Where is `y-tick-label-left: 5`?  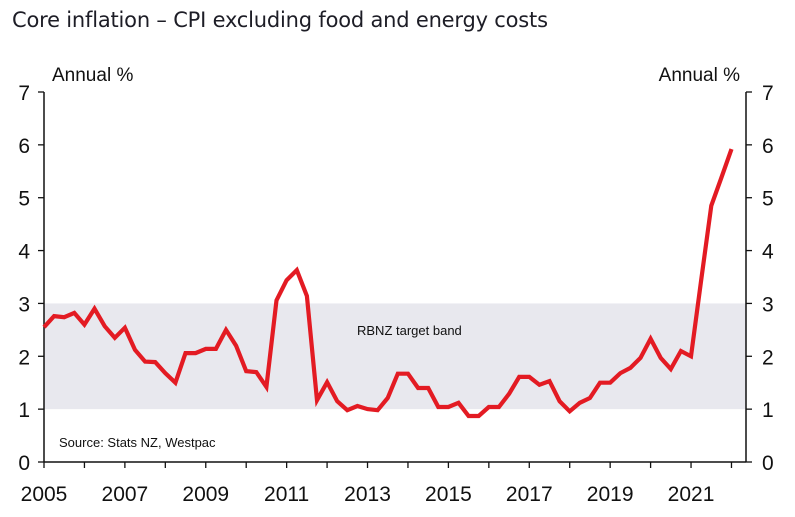 y-tick-label-left: 5 is located at coordinates (24, 199).